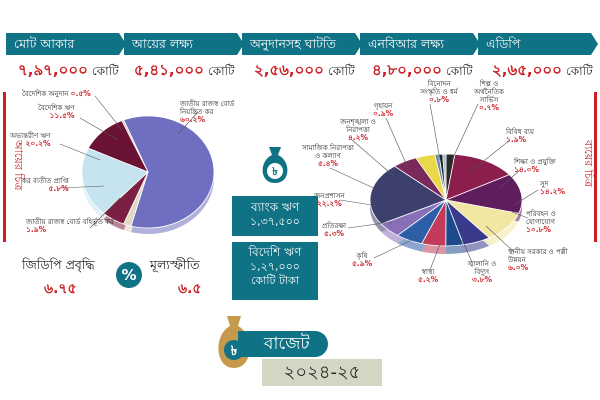 This screenshot has width=600, height=400. Describe the element at coordinates (283, 344) in the screenshot. I see `budget-title: বাজেট` at that location.